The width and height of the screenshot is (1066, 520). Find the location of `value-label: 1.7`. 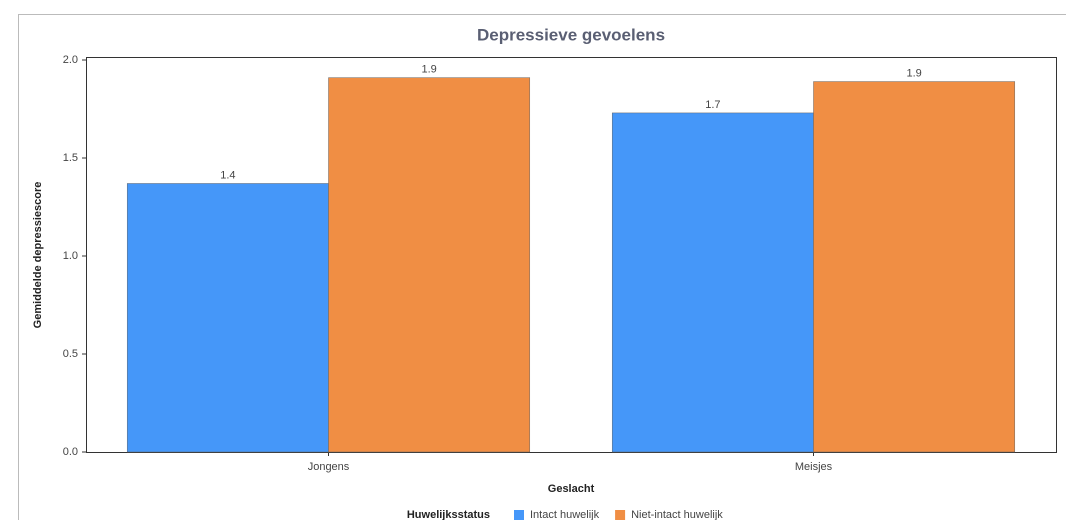

value-label: 1.7 is located at coordinates (712, 105).